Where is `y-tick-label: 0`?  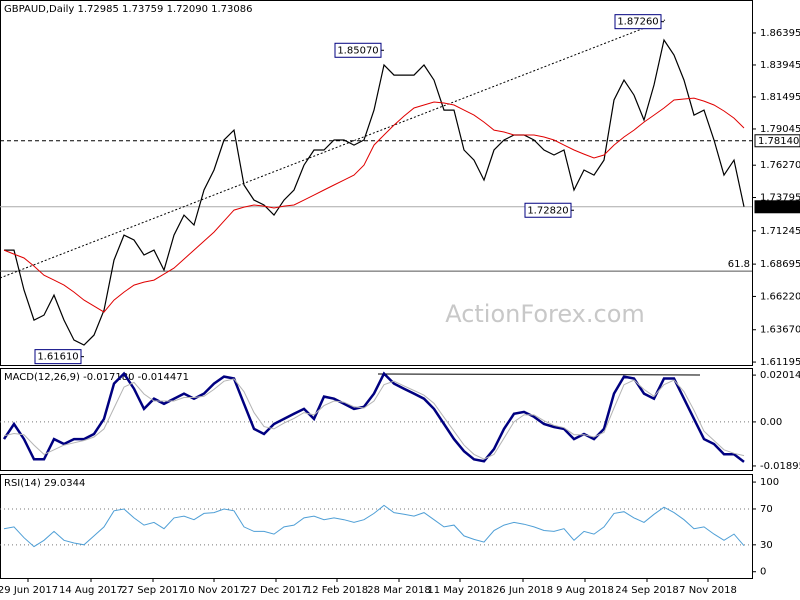 y-tick-label: 0 is located at coordinates (763, 572).